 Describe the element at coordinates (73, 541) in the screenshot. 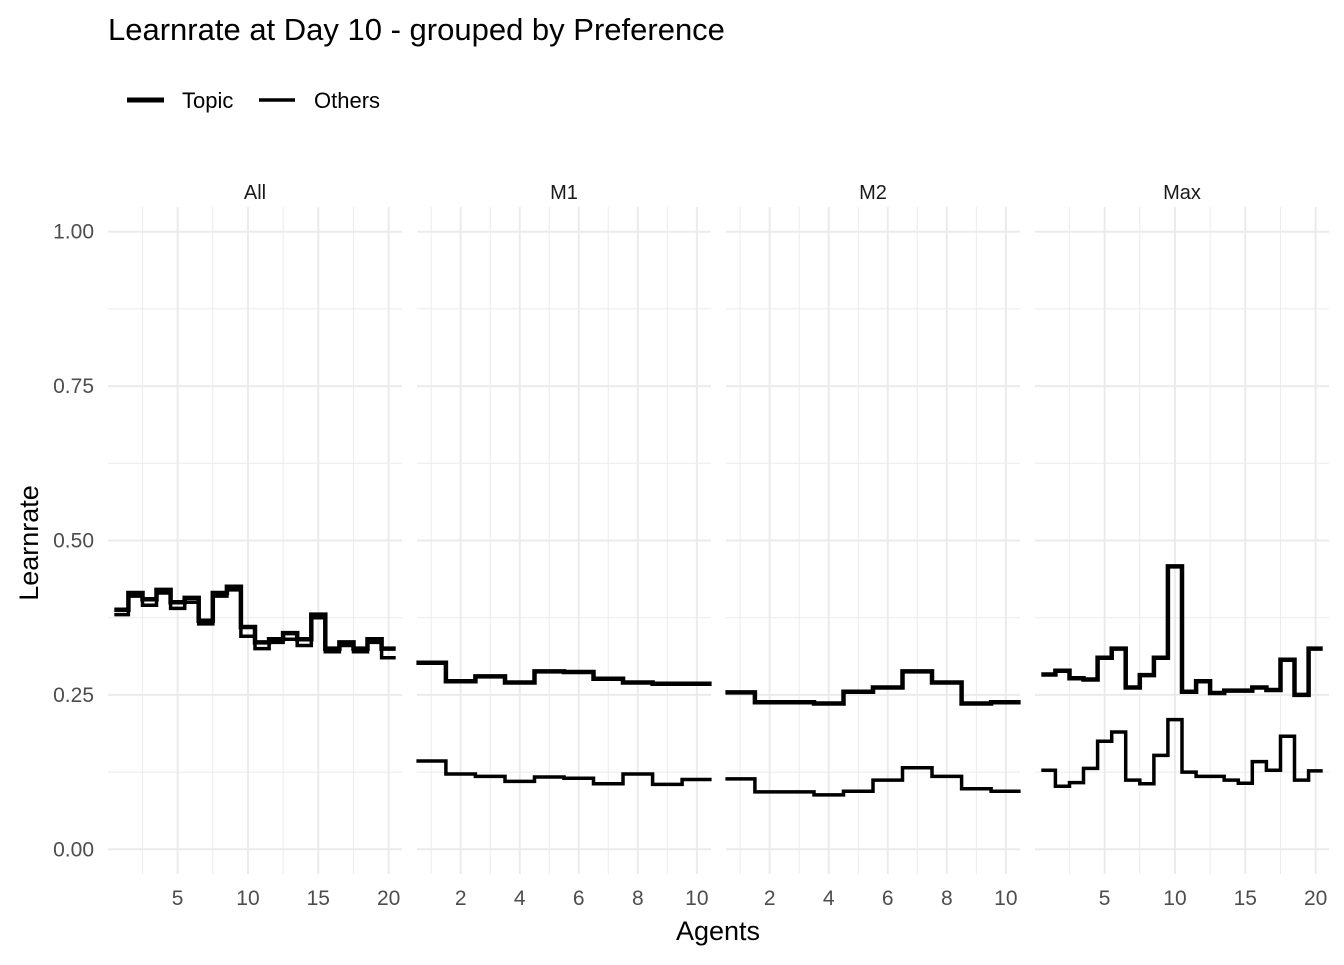

I see `y-tick-label: 0.50` at that location.